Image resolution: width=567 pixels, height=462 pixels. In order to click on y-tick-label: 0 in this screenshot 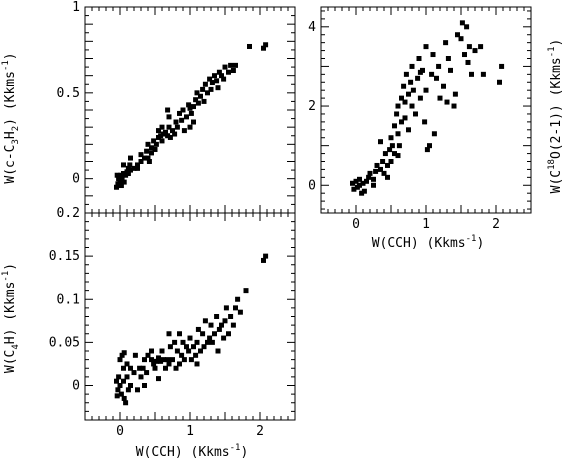, I will do `click(76, 386)`.